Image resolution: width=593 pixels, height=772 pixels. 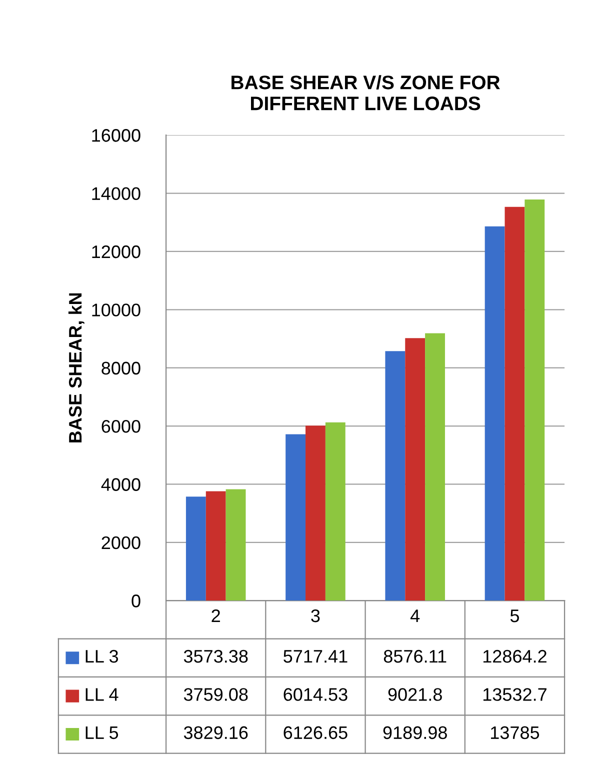 I want to click on data-label: 12864.2, so click(x=514, y=656).